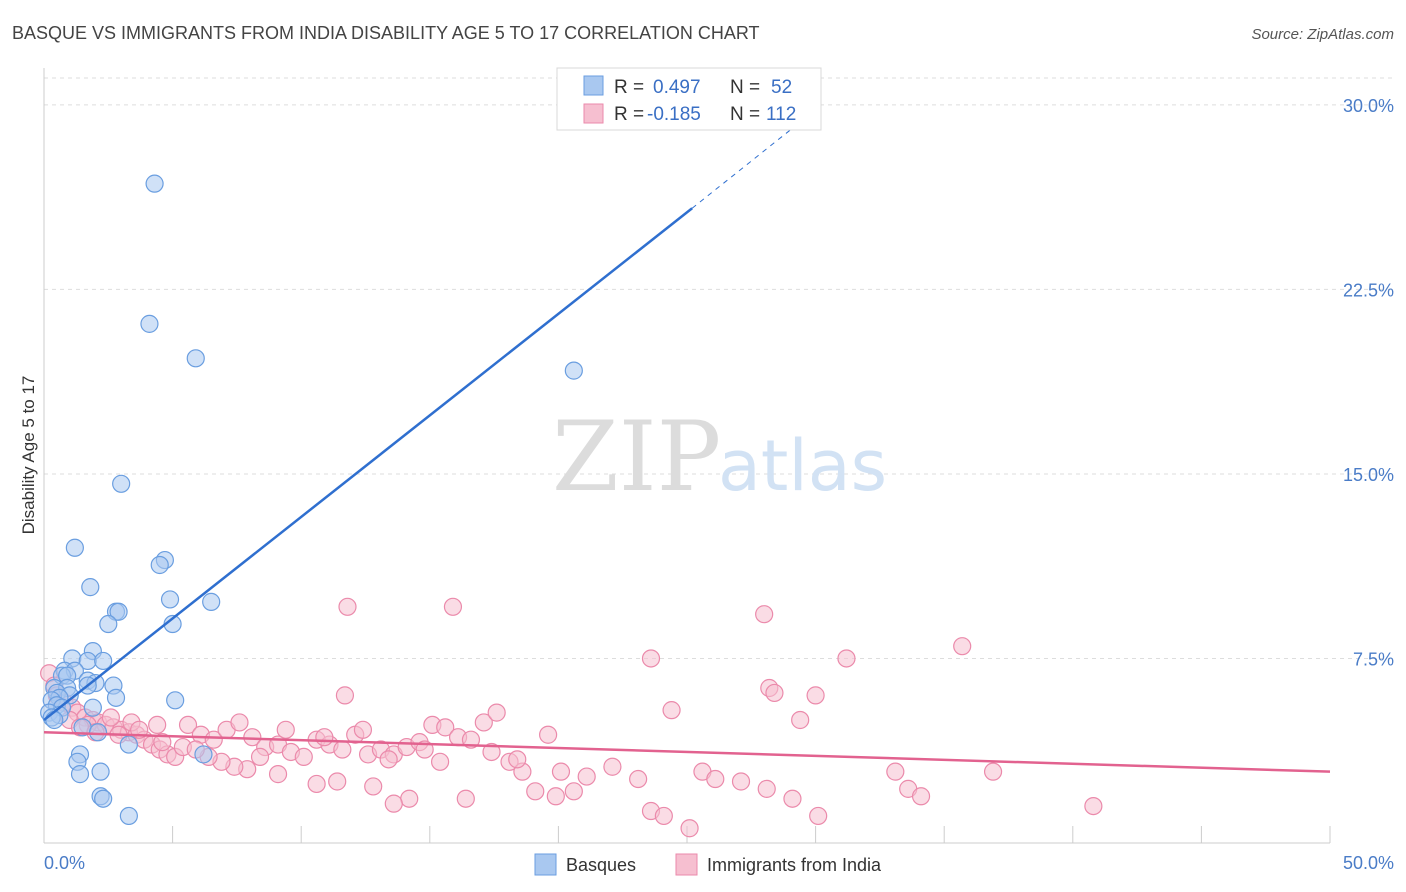  I want to click on x-tick-label-max: 50.0%, so click(1368, 863).